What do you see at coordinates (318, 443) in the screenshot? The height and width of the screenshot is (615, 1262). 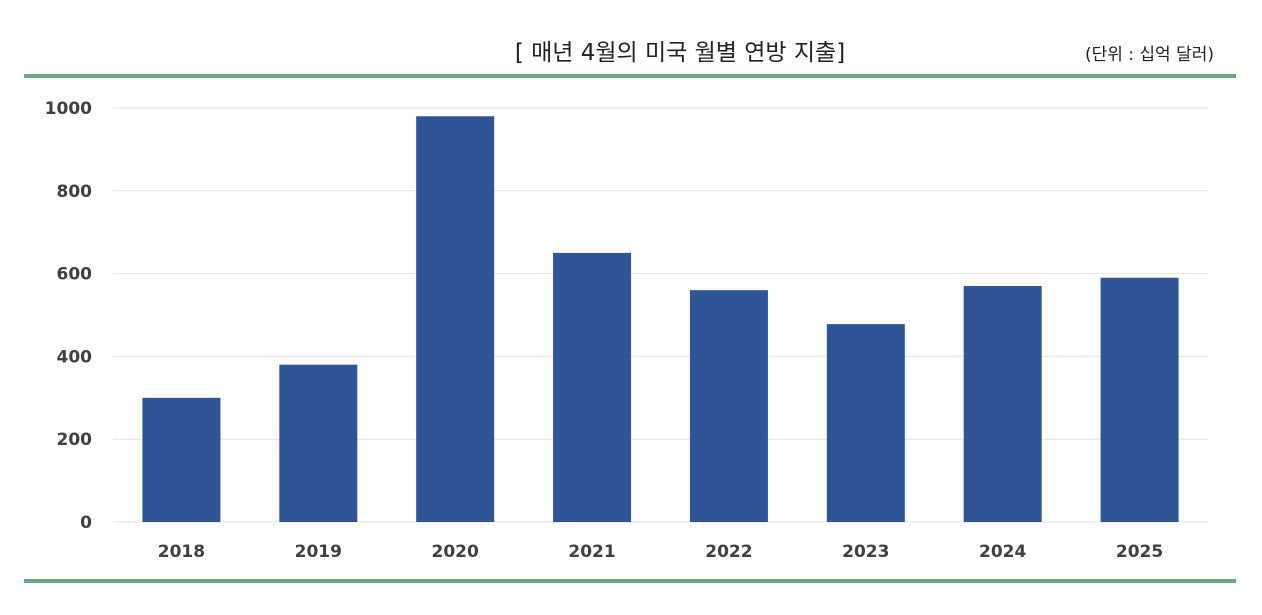 I see `bar-2019` at bounding box center [318, 443].